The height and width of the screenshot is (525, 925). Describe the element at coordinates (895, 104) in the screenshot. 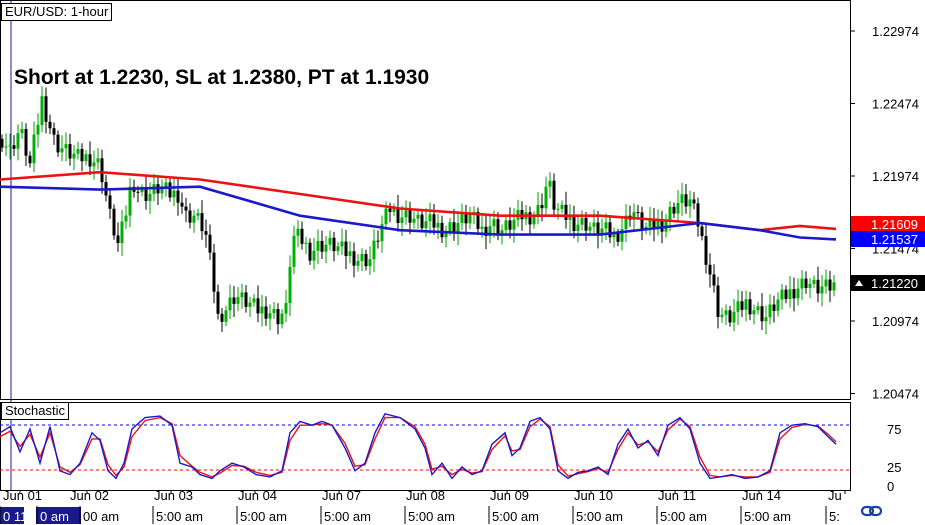

I see `y-tick-label: 1.22474` at that location.